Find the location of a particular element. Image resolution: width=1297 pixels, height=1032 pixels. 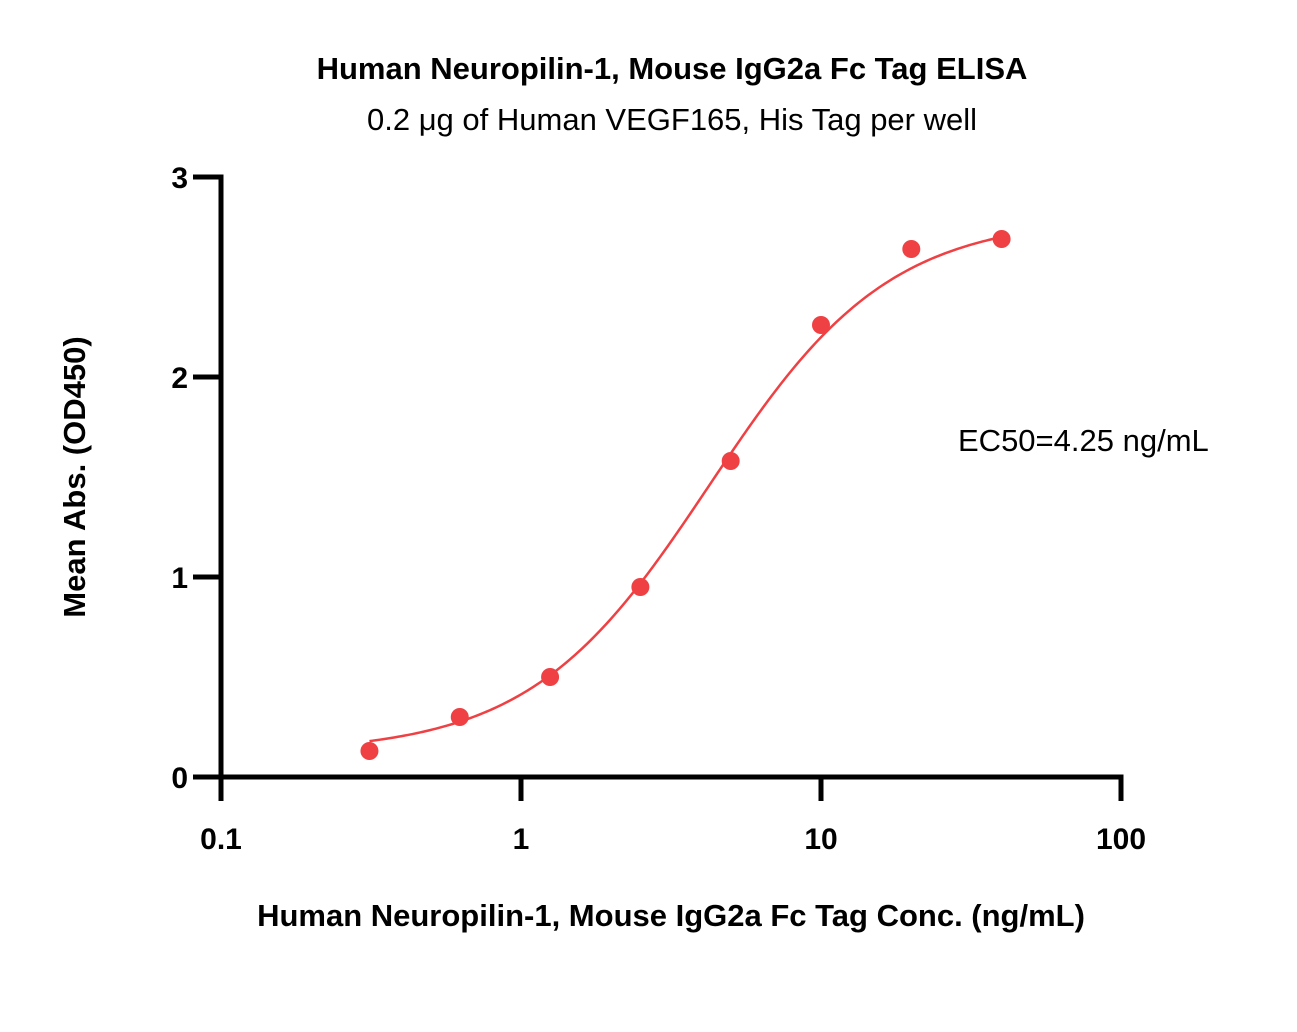

y-axis-title: Mean Abs. (OD450) is located at coordinates (74, 476).